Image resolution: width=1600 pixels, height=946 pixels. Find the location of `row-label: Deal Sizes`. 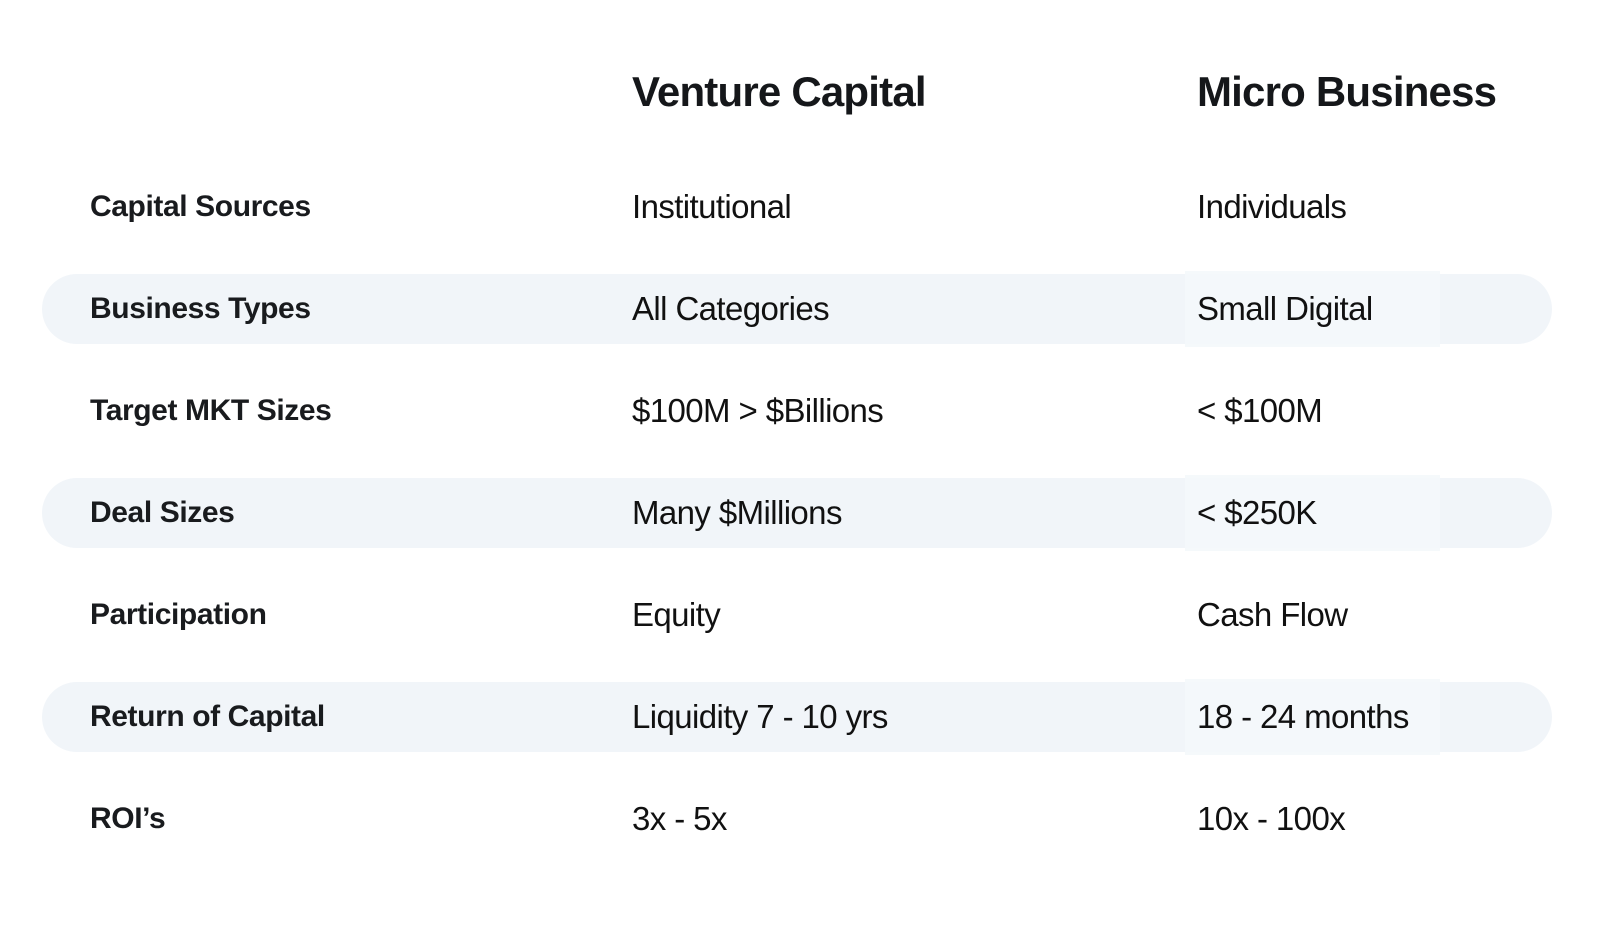

row-label: Deal Sizes is located at coordinates (162, 512).